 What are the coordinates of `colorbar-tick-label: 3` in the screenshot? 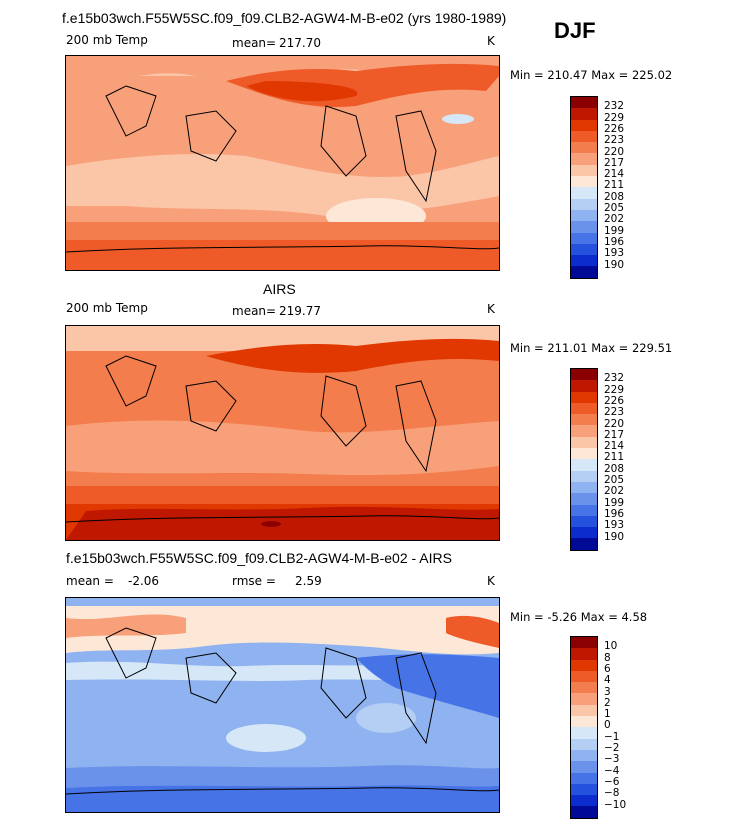 It's located at (607, 691).